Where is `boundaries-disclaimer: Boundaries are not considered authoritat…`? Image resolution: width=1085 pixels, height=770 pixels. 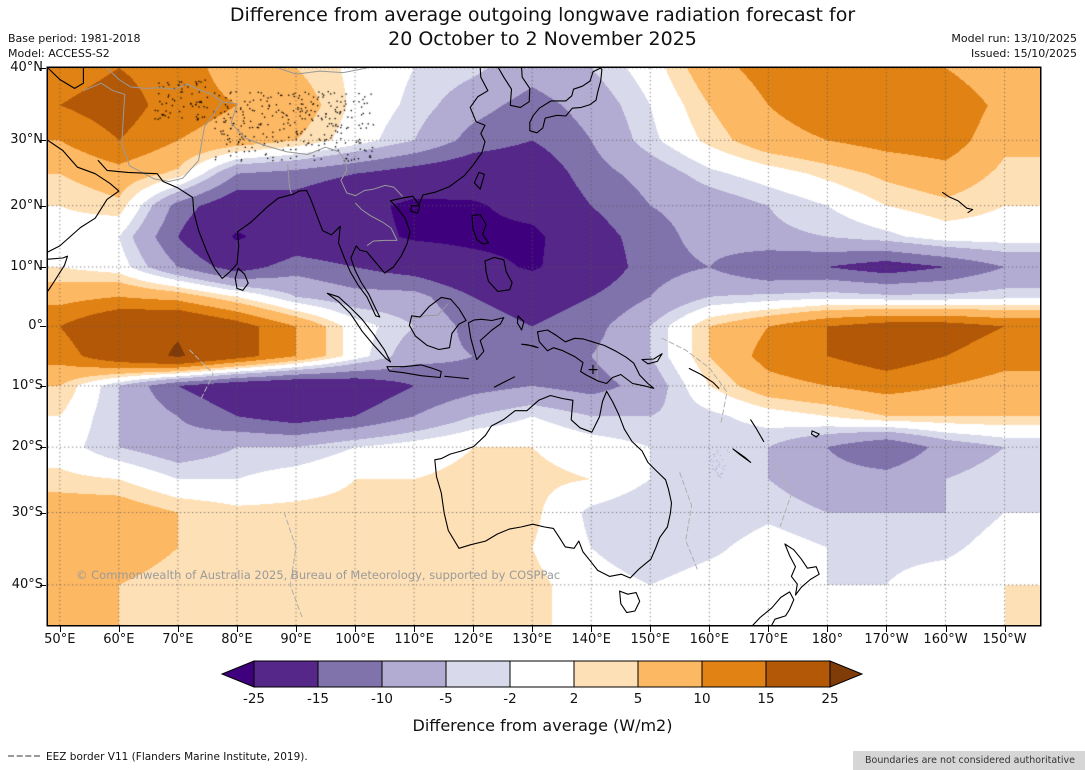 boundaries-disclaimer: Boundaries are not considered authoritat… is located at coordinates (969, 760).